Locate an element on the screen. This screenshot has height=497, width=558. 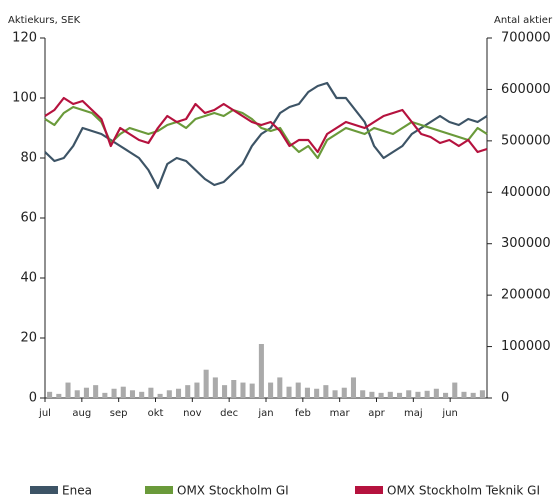
y-tick-label: 40 is located at coordinates (28, 278).